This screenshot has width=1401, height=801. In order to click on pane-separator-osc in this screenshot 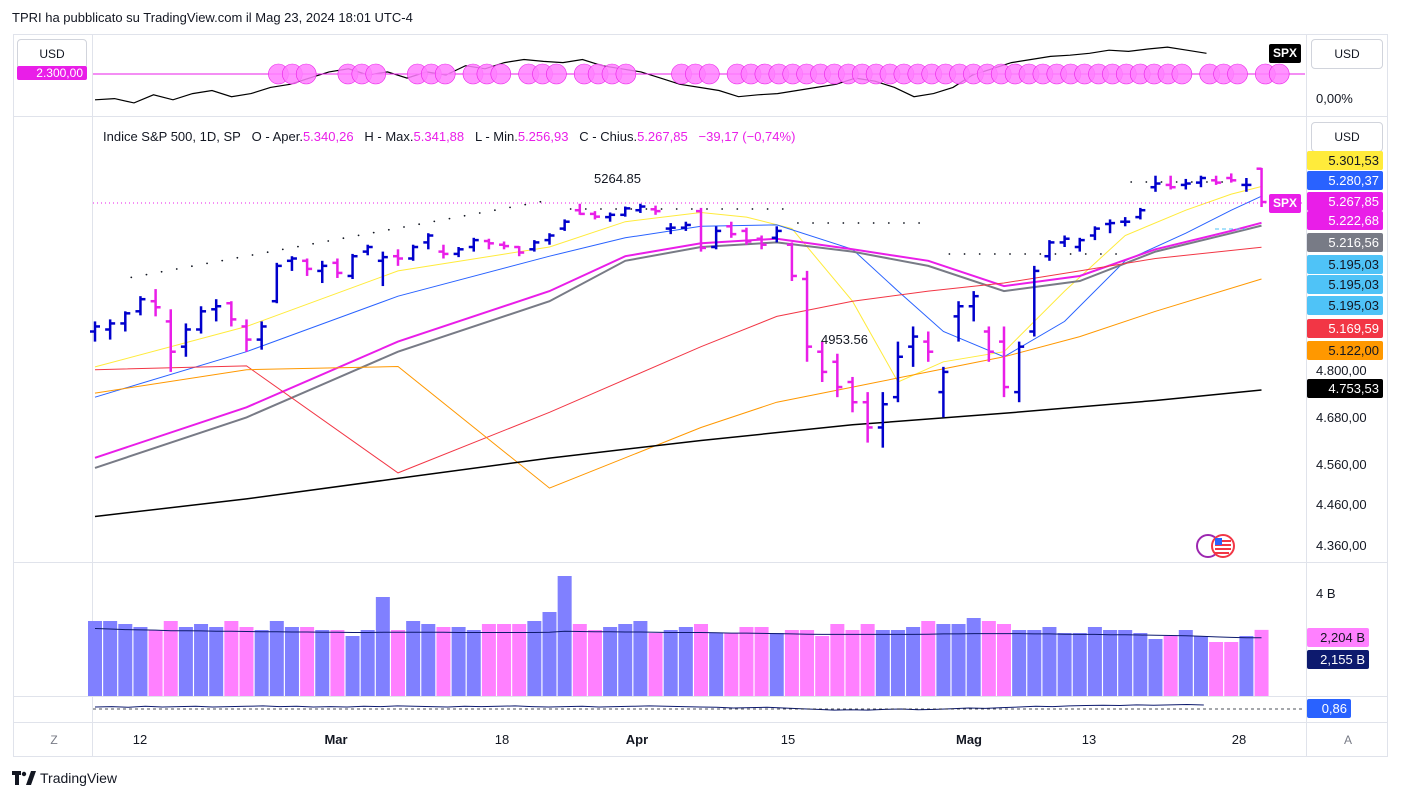, I will do `click(700, 696)`.